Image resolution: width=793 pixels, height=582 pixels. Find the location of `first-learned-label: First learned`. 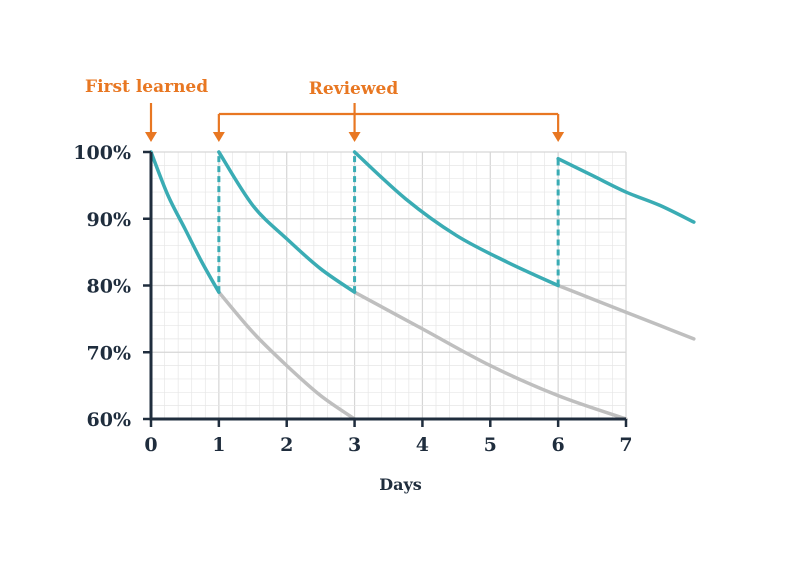

first-learned-label: First learned is located at coordinates (146, 87).